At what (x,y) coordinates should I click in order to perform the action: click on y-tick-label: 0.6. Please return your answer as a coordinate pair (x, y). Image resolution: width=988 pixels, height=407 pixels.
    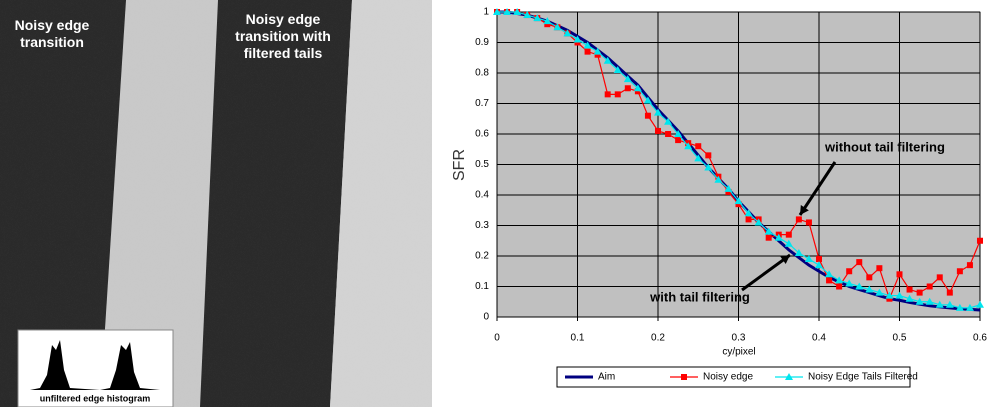
    Looking at the image, I should click on (482, 134).